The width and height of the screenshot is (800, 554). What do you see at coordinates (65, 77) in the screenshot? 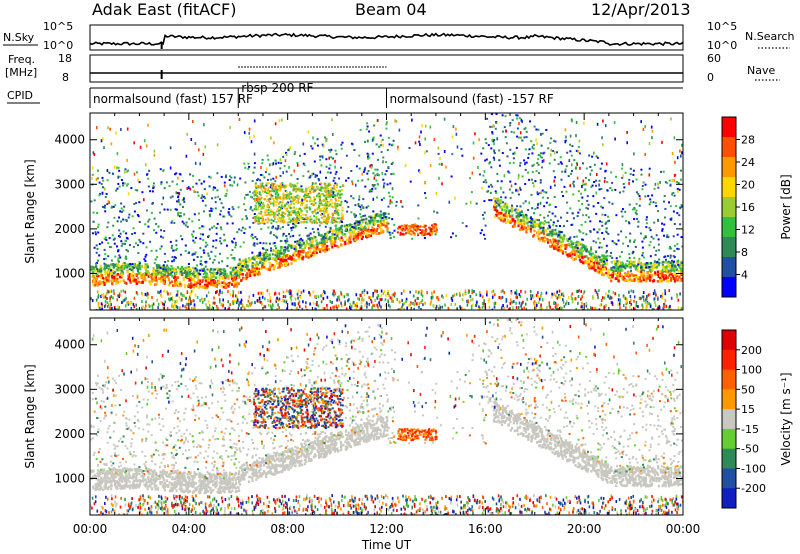
I see `freq-tick-bottom: 8` at bounding box center [65, 77].